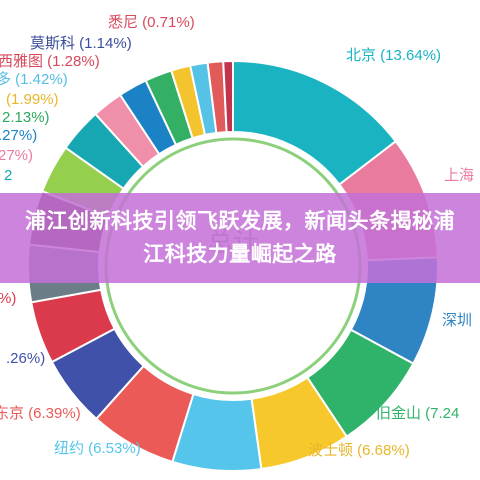 The image size is (480, 480). Describe the element at coordinates (81, 43) in the screenshot. I see `slice-label: 莫斯科 (1.14%)` at that location.